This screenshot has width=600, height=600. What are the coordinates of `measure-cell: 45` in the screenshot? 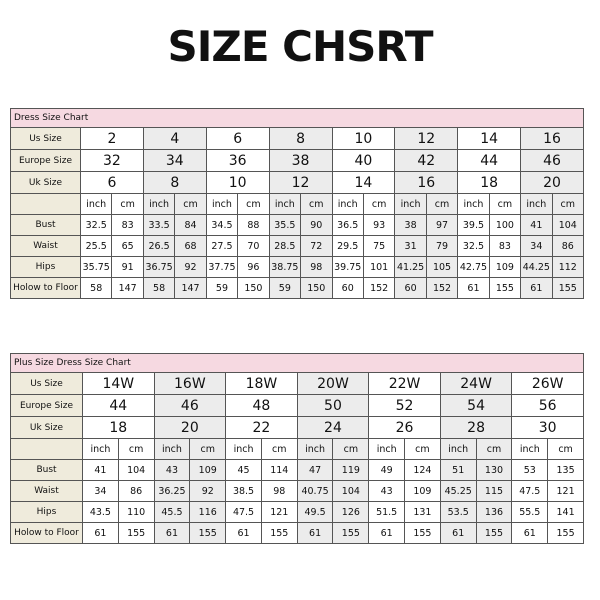 It's located at (243, 470).